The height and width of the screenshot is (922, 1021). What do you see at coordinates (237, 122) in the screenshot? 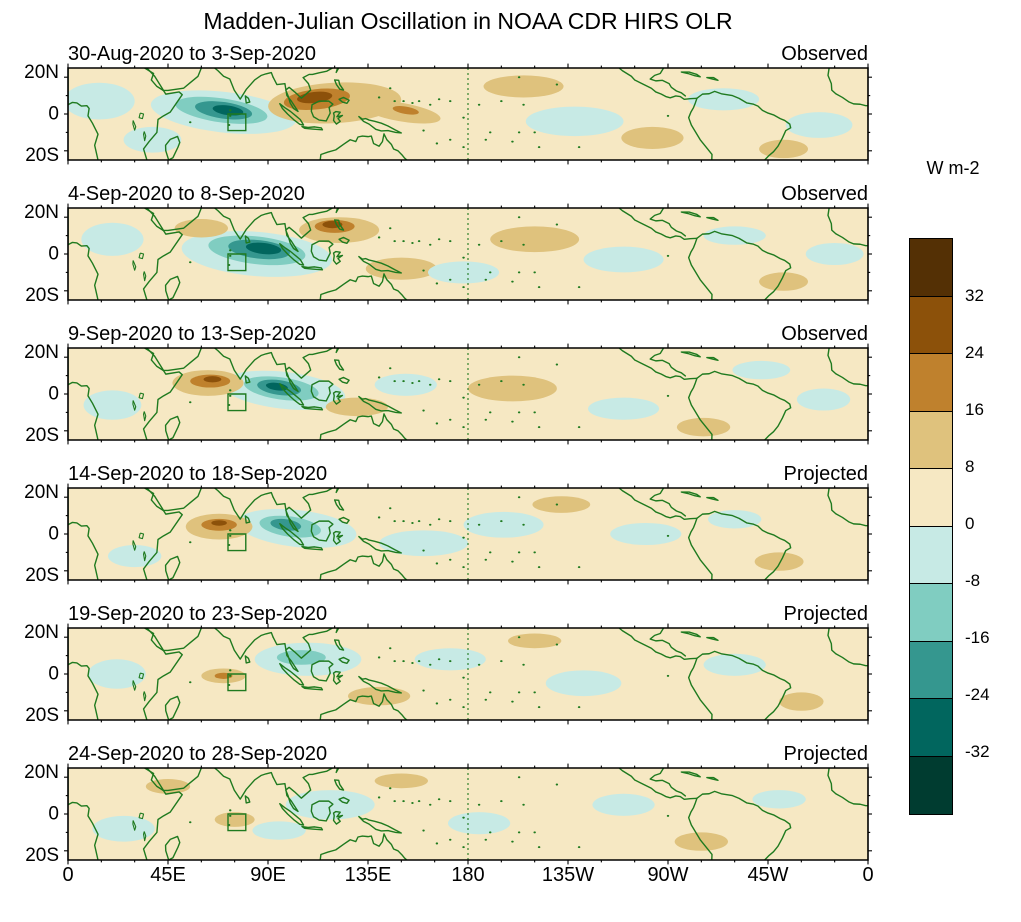
I see `highlight-region-box` at bounding box center [237, 122].